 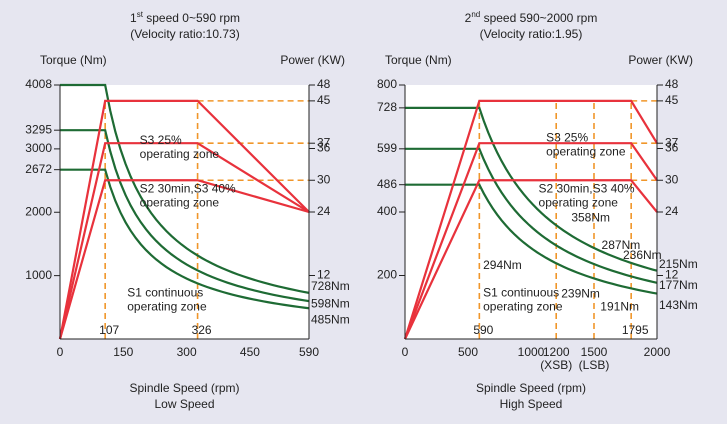 I want to click on torque-annotation: 239Nm, so click(x=580, y=294).